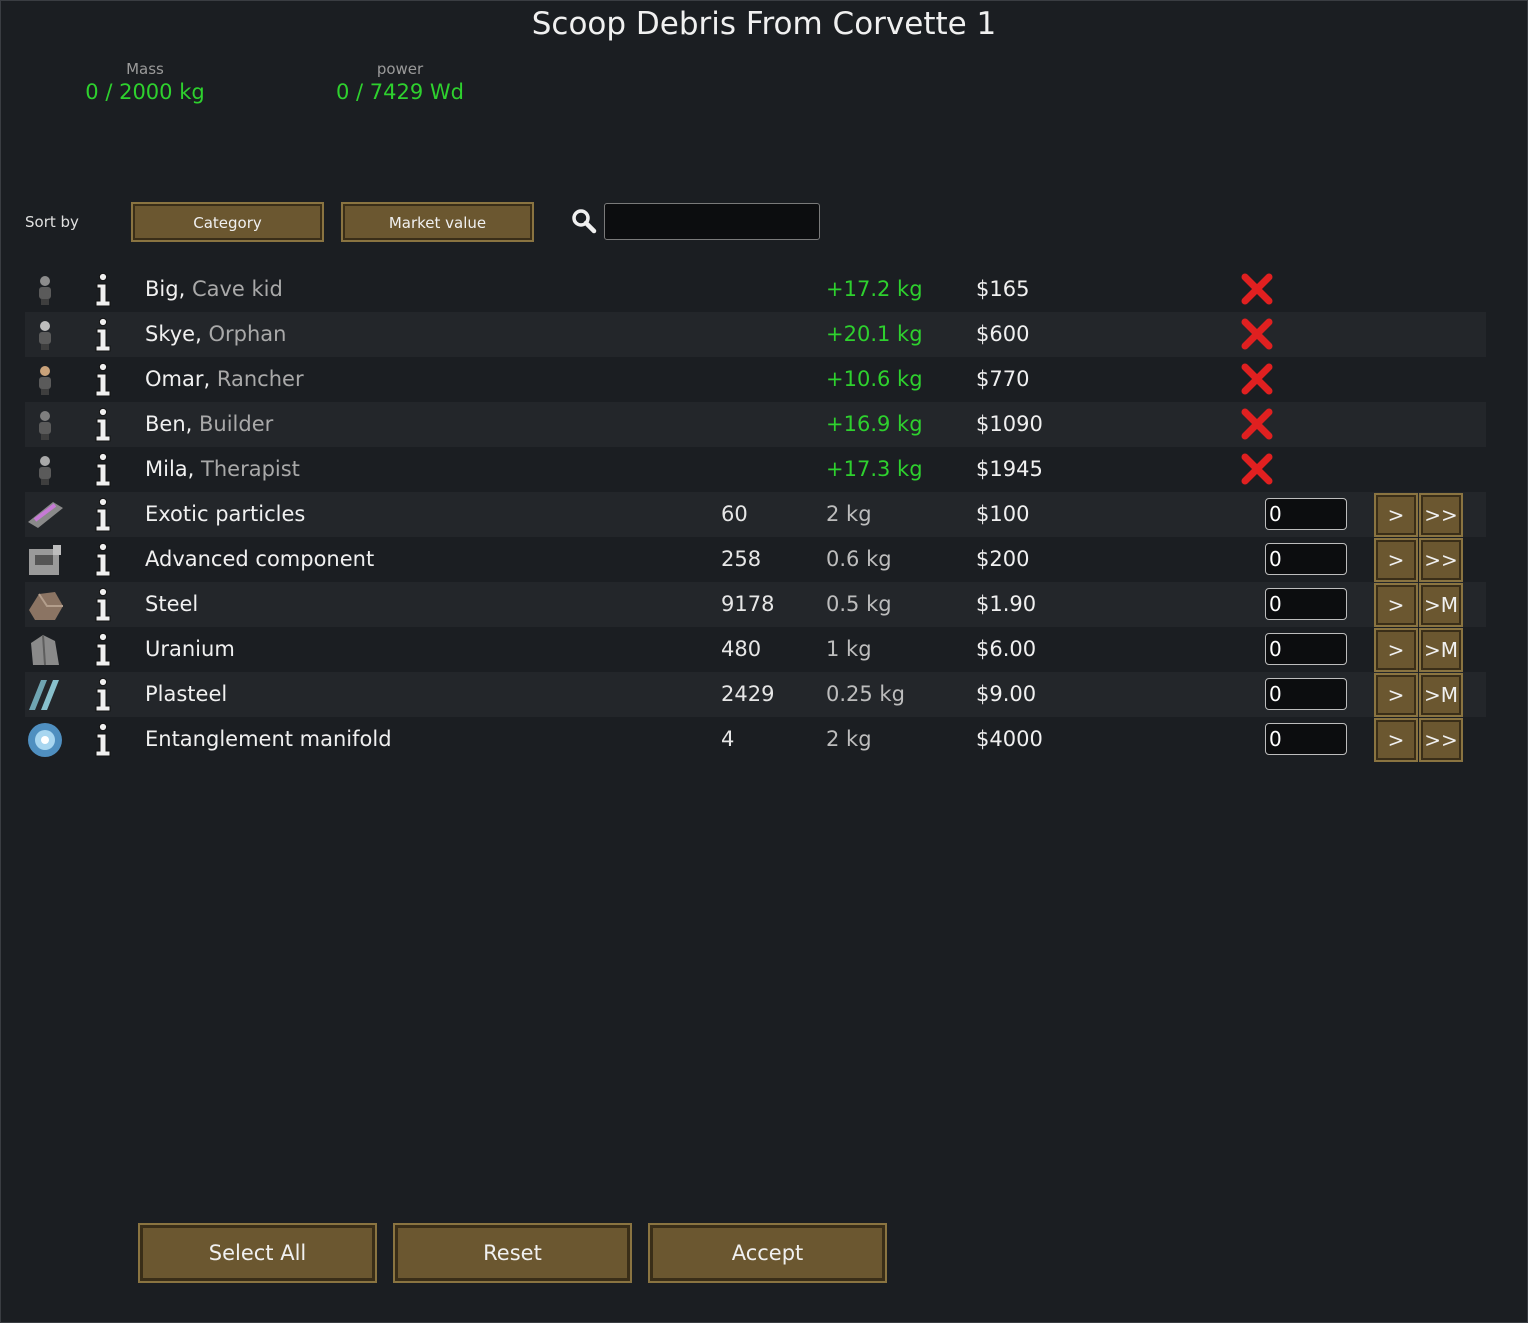  What do you see at coordinates (712, 221) in the screenshot?
I see `search-input` at bounding box center [712, 221].